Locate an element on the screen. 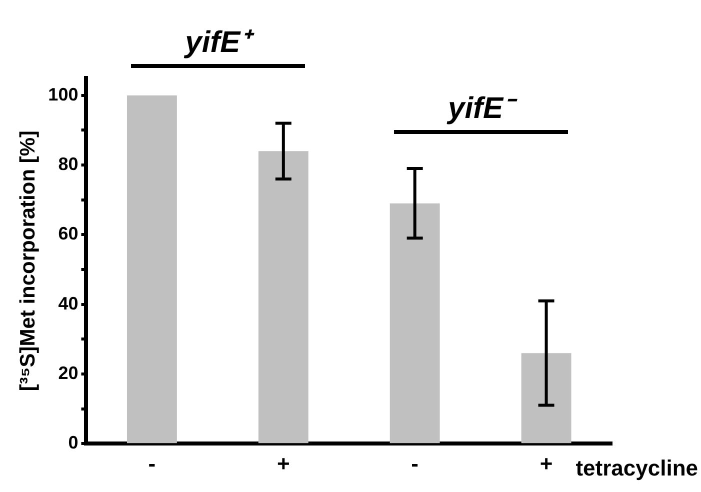 Image resolution: width=701 pixels, height=492 pixels. text: yifE⁺ is located at coordinates (219, 42).